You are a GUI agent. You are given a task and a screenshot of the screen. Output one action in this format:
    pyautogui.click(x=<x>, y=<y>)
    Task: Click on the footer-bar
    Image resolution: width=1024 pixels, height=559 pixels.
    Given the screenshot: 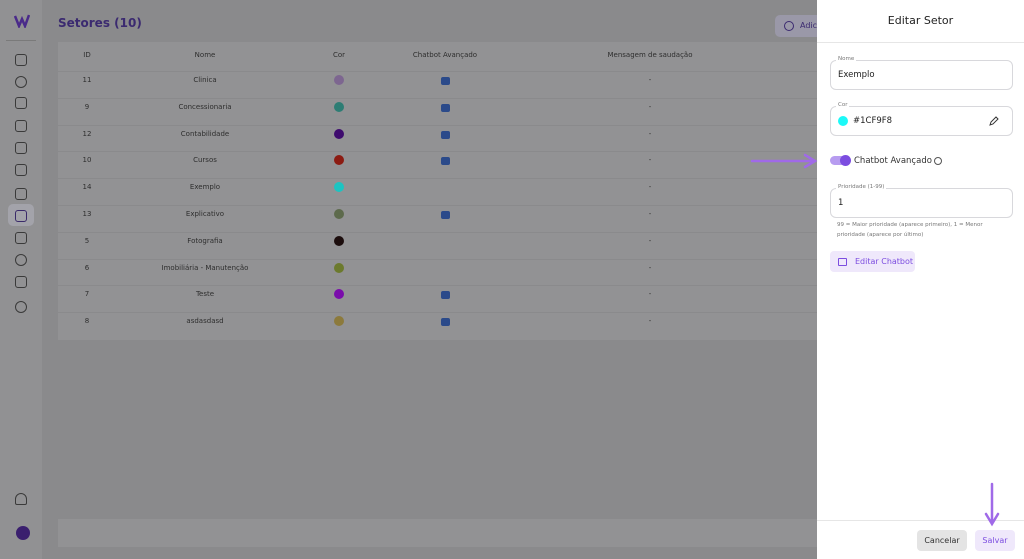 What is the action you would take?
    pyautogui.click(x=437, y=533)
    